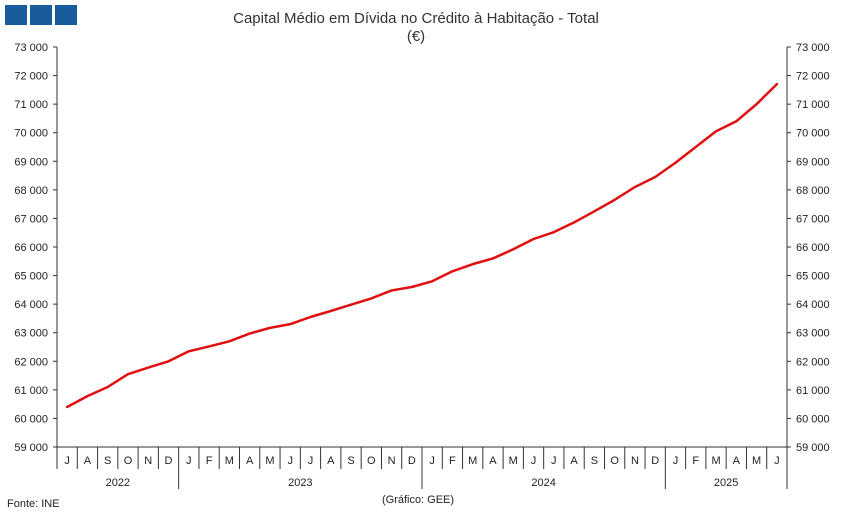 The width and height of the screenshot is (843, 518). I want to click on y-tick-label-right: 63 000, so click(813, 334).